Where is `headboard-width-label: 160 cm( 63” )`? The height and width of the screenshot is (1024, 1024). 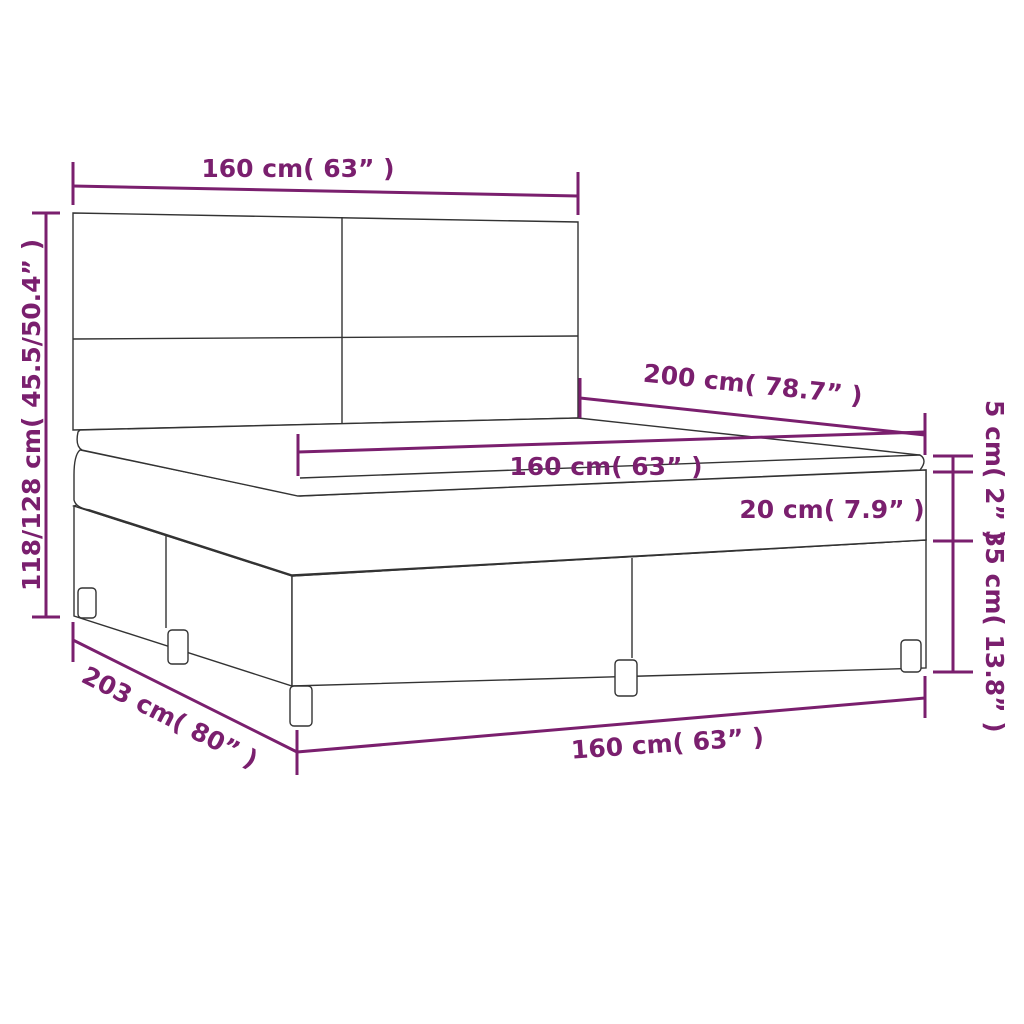
headboard-width-label: 160 cm( 63” ) is located at coordinates (297, 168).